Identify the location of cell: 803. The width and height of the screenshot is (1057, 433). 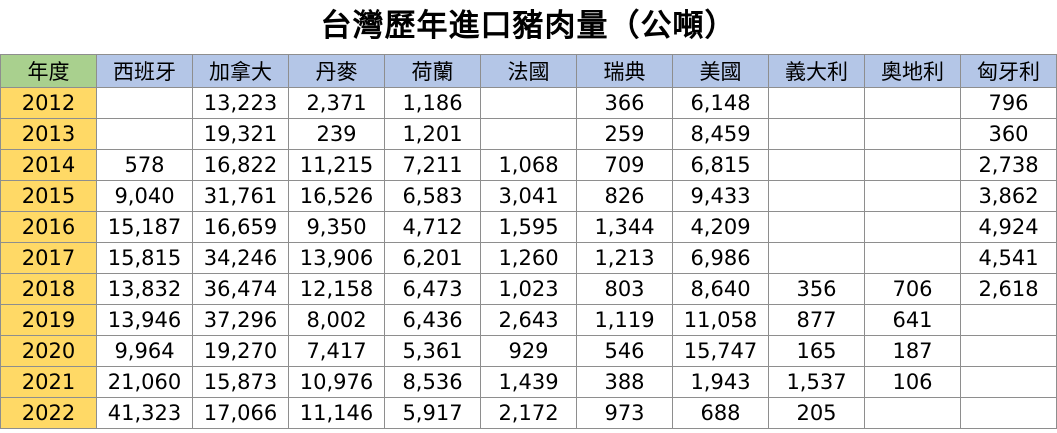
(624, 289).